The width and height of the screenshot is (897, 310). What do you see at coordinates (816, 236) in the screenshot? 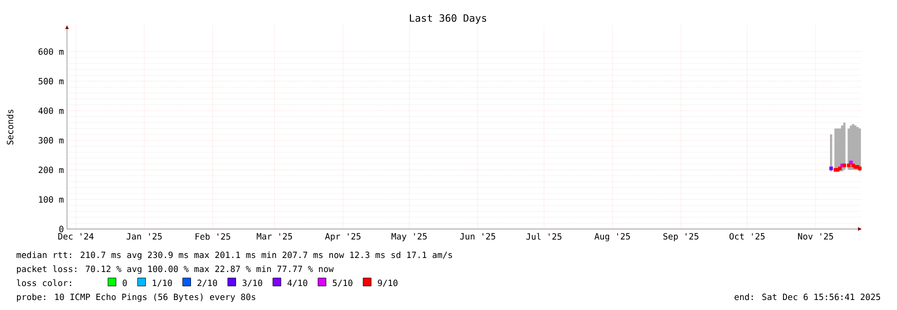
I see `x-tick-label: Nov '25` at bounding box center [816, 236].